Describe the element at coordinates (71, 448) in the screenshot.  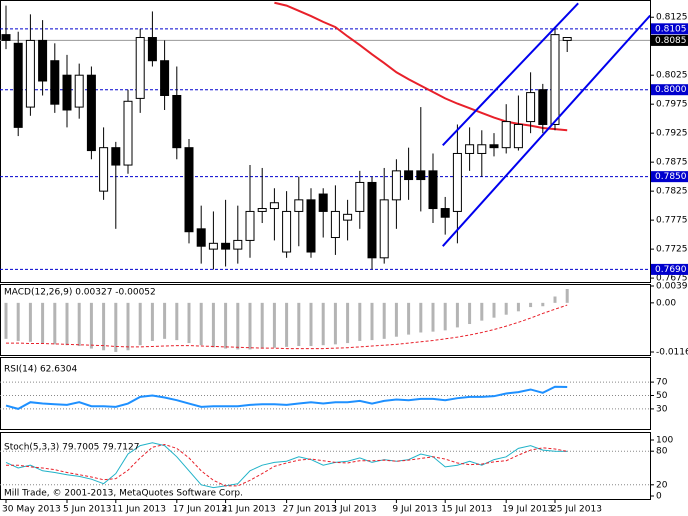
I see `panel-title: Stoch(5,3,3) 79.7005 79.7127` at that location.